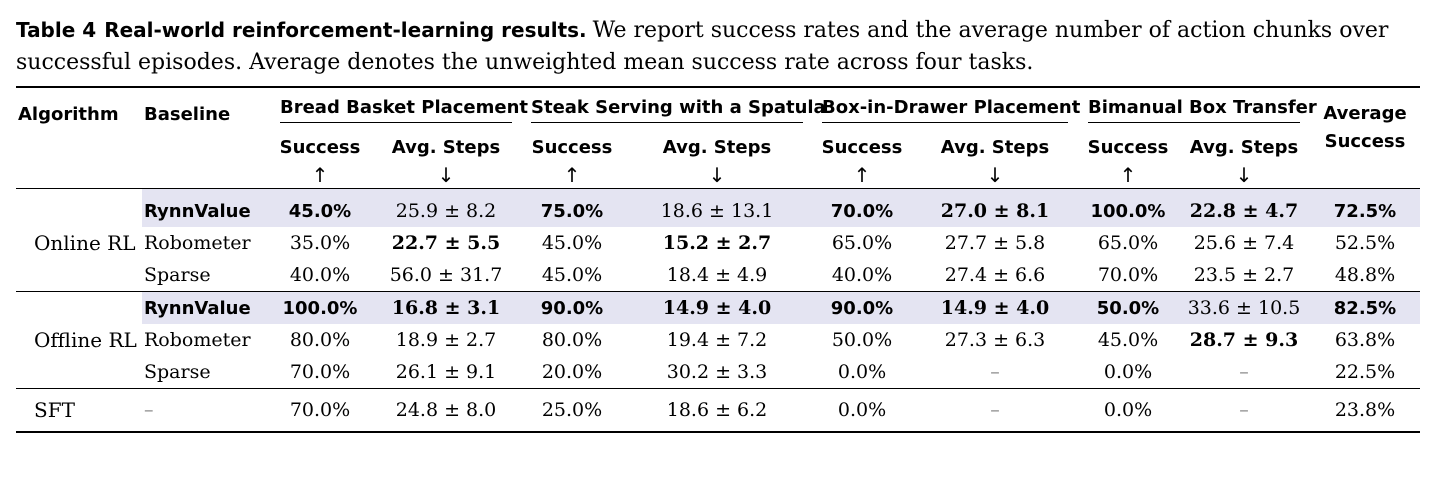  What do you see at coordinates (79, 410) in the screenshot?
I see `algorithm-label: SFT` at bounding box center [79, 410].